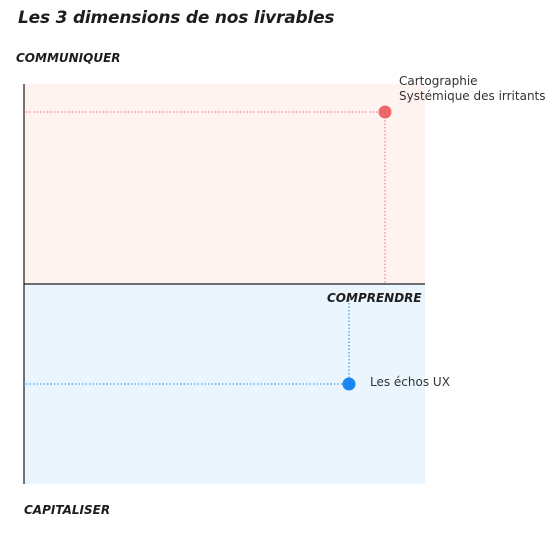 The image size is (559, 535). I want to click on point-cartographie, so click(385, 112).